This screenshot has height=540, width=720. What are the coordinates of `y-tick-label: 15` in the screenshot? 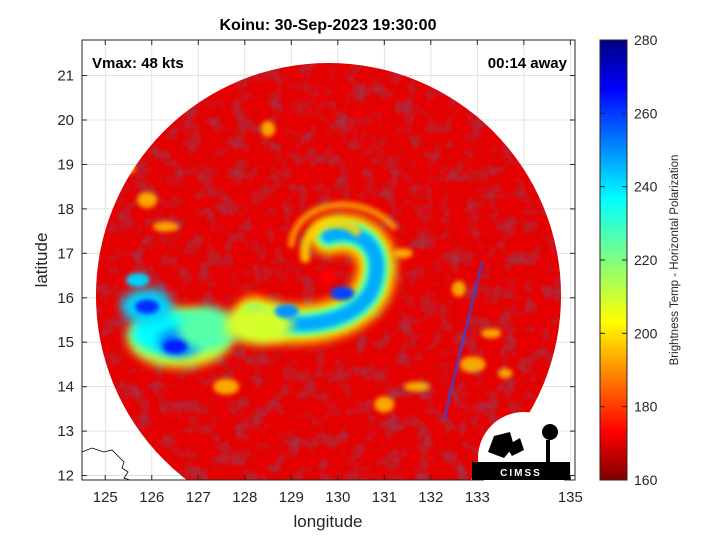 It's located at (65, 342).